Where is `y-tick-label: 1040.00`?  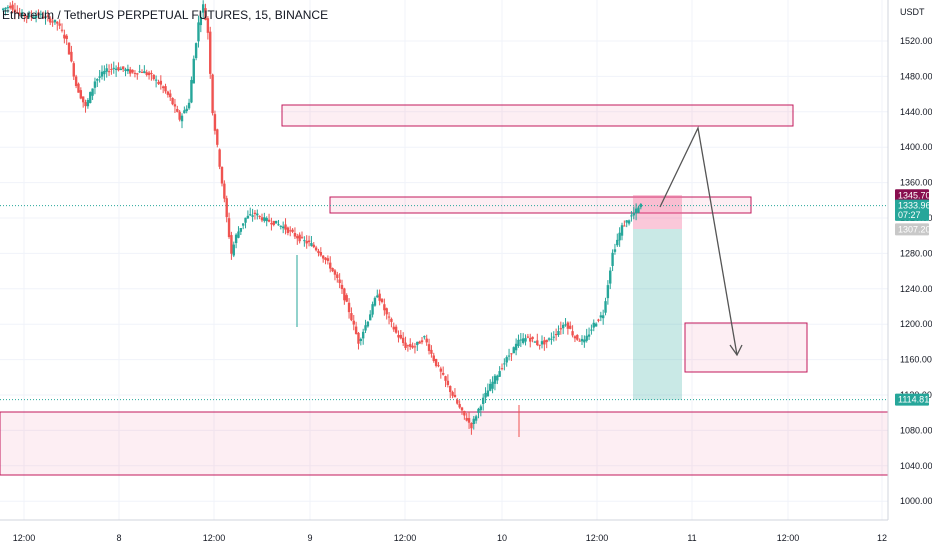
y-tick-label: 1040.00 is located at coordinates (916, 466).